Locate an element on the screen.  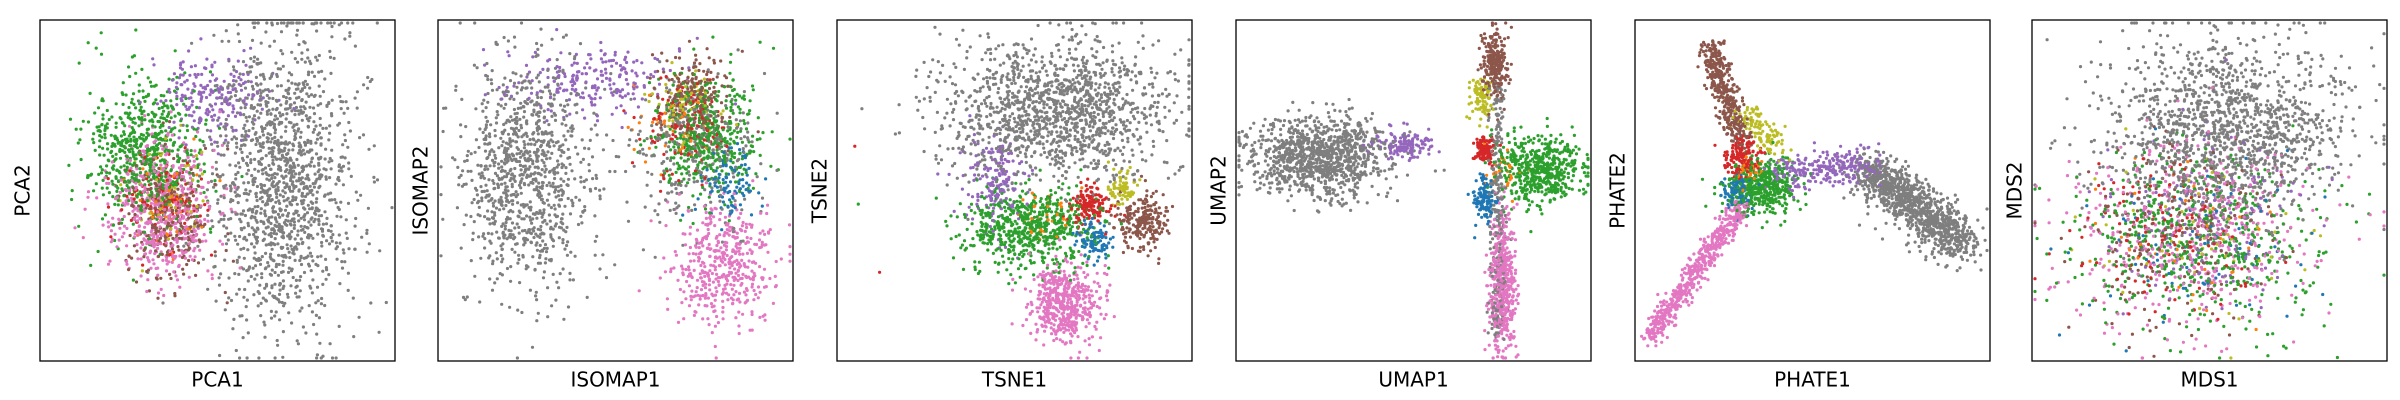
panel-isomap: ISOMAP1 ISOMAP2 is located at coordinates (601, 206).